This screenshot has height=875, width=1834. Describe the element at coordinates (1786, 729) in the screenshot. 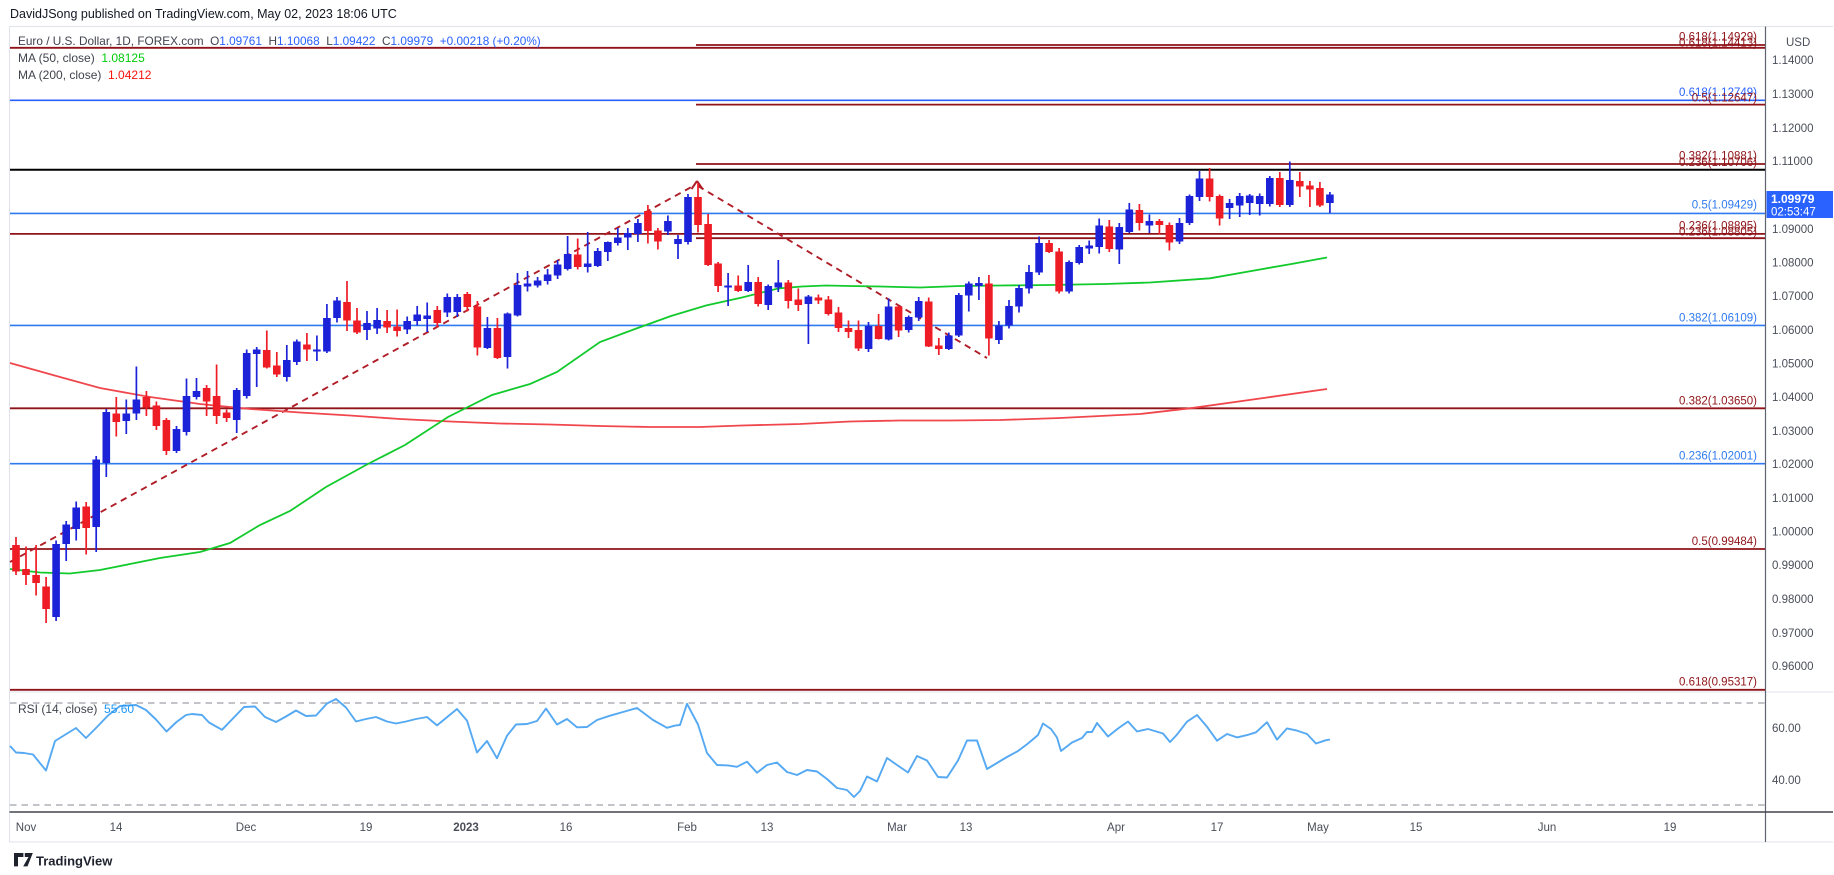

I see `svg-text: 60.00` at that location.